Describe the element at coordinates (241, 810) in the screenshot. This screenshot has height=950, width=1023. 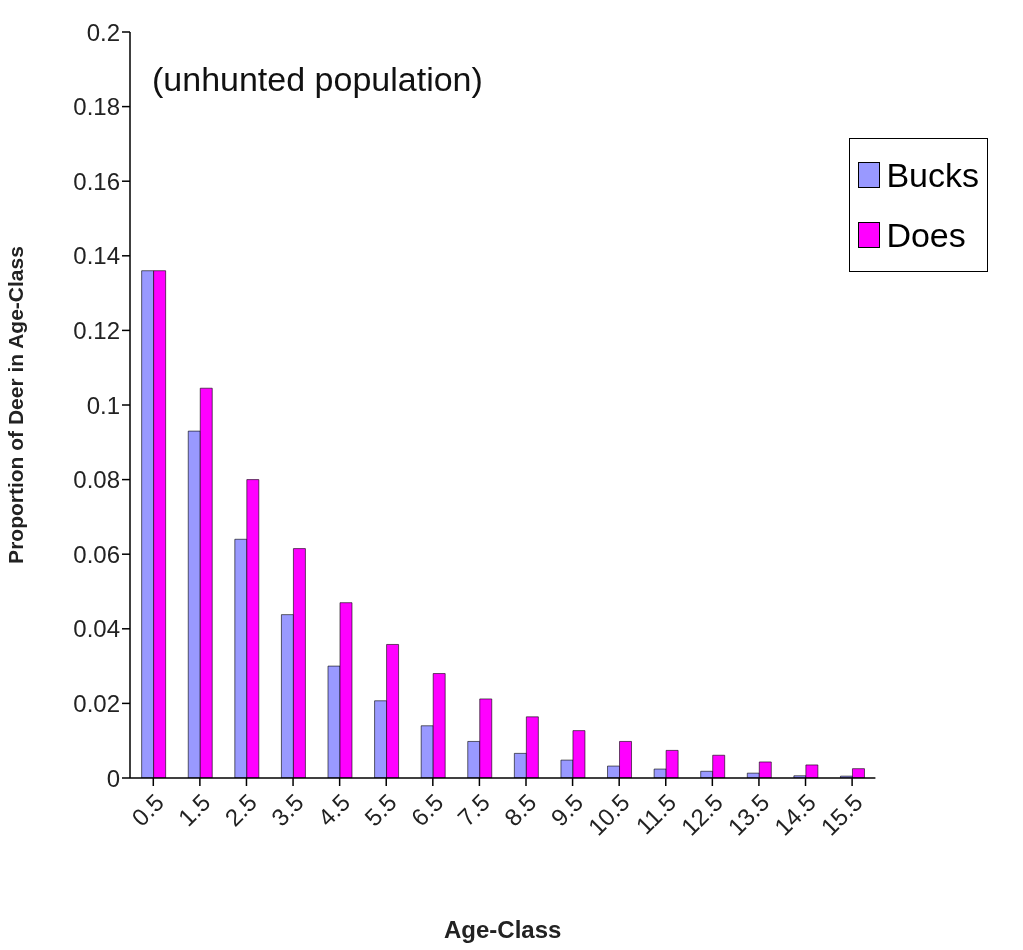
I see `x-tick-label: 2.5` at that location.